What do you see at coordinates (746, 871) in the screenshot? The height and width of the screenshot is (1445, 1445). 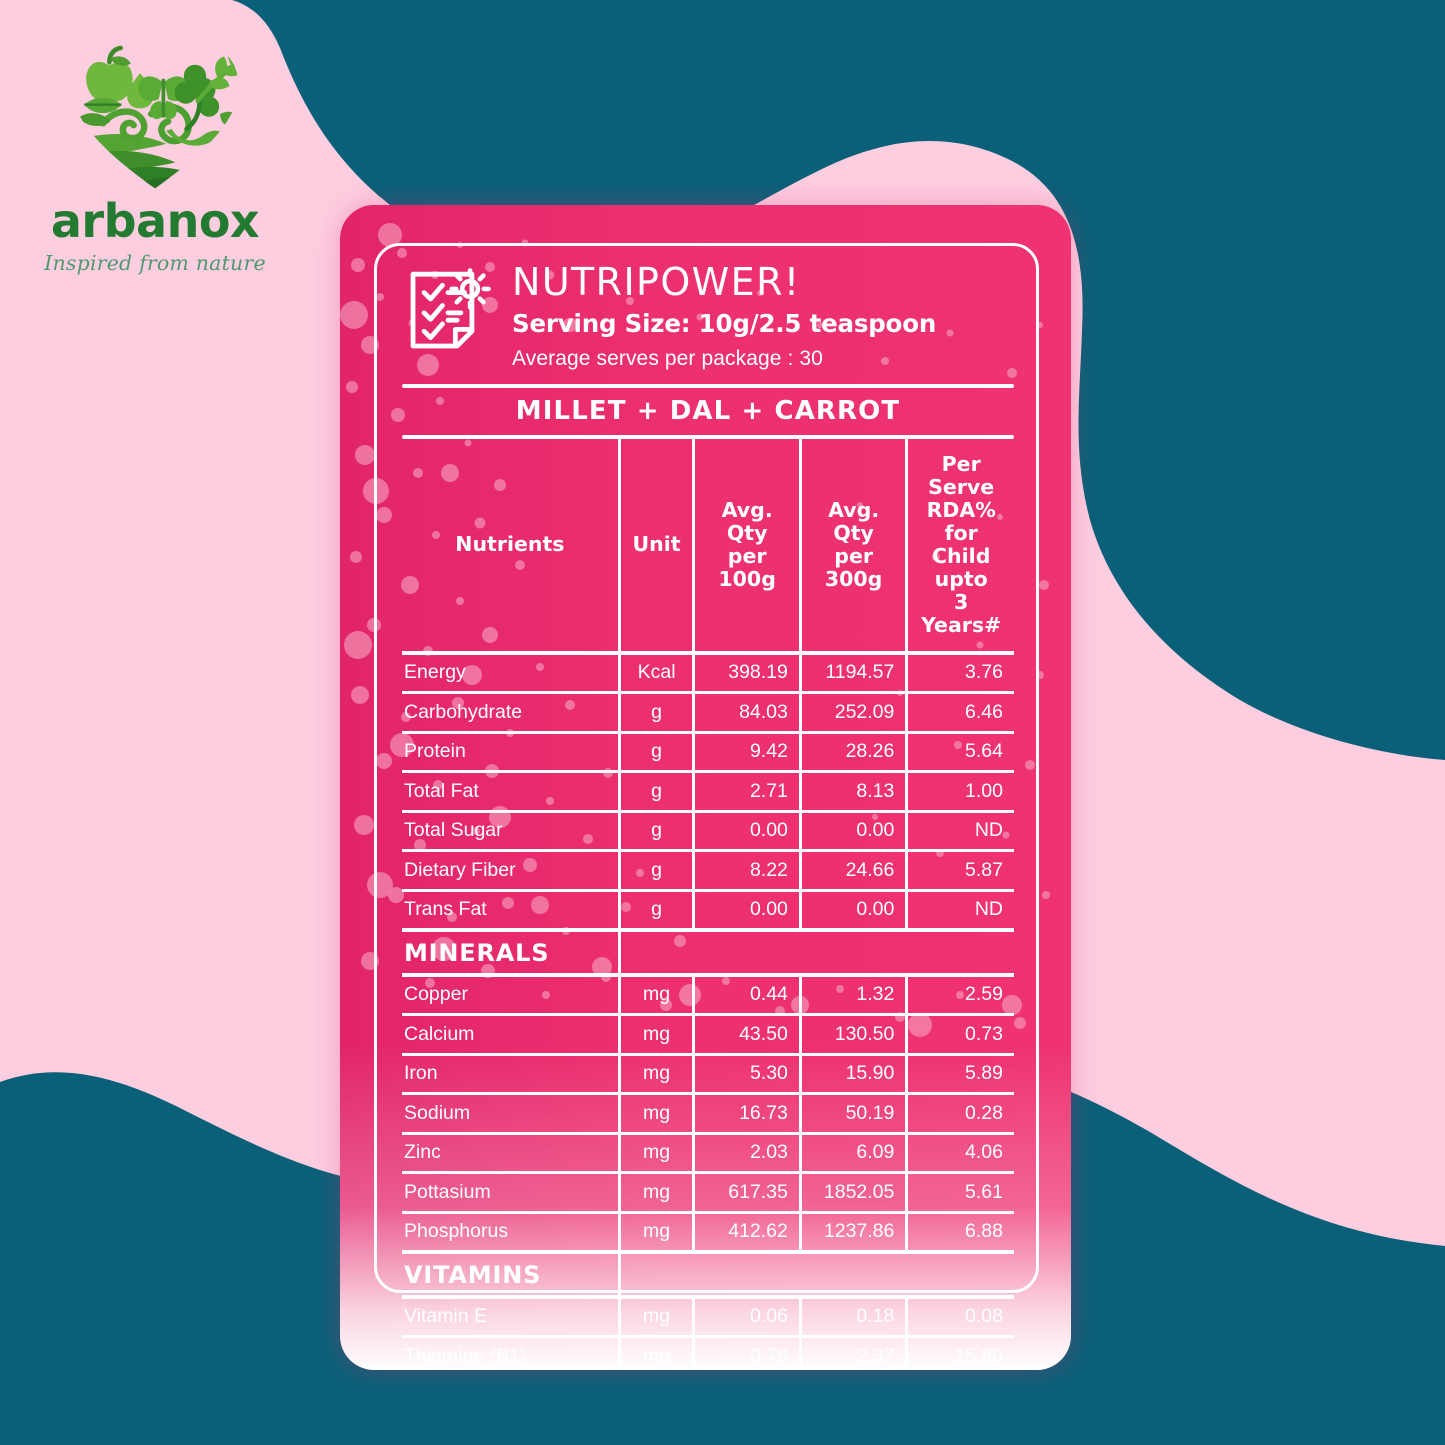 I see `cell-per-100g: 8.22` at bounding box center [746, 871].